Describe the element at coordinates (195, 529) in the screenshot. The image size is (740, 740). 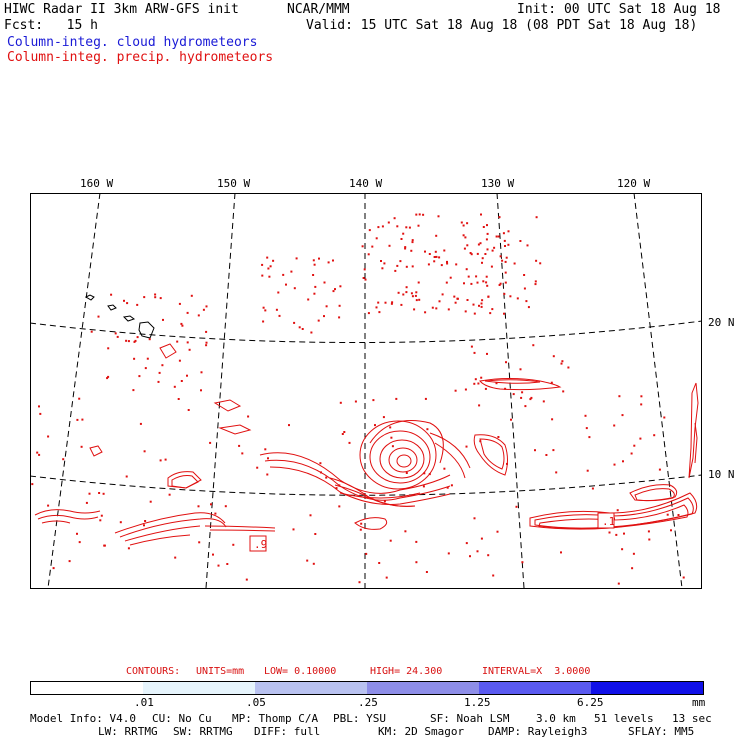
I see `band-southwest` at that location.